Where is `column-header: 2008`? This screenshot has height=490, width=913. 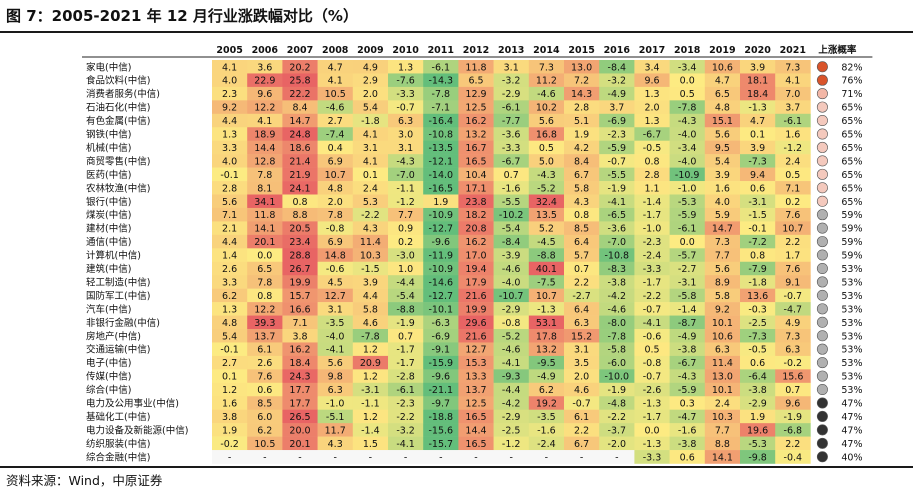 column-header: 2008 is located at coordinates (335, 50).